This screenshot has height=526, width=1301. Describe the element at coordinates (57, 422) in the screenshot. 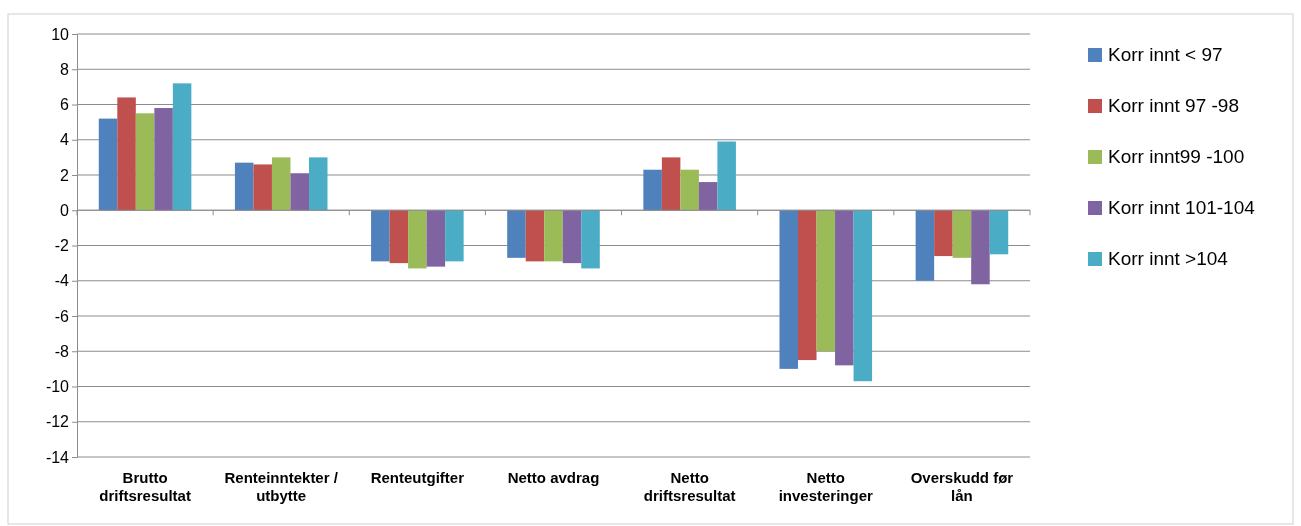

I see `y-tick-label: -12` at that location.